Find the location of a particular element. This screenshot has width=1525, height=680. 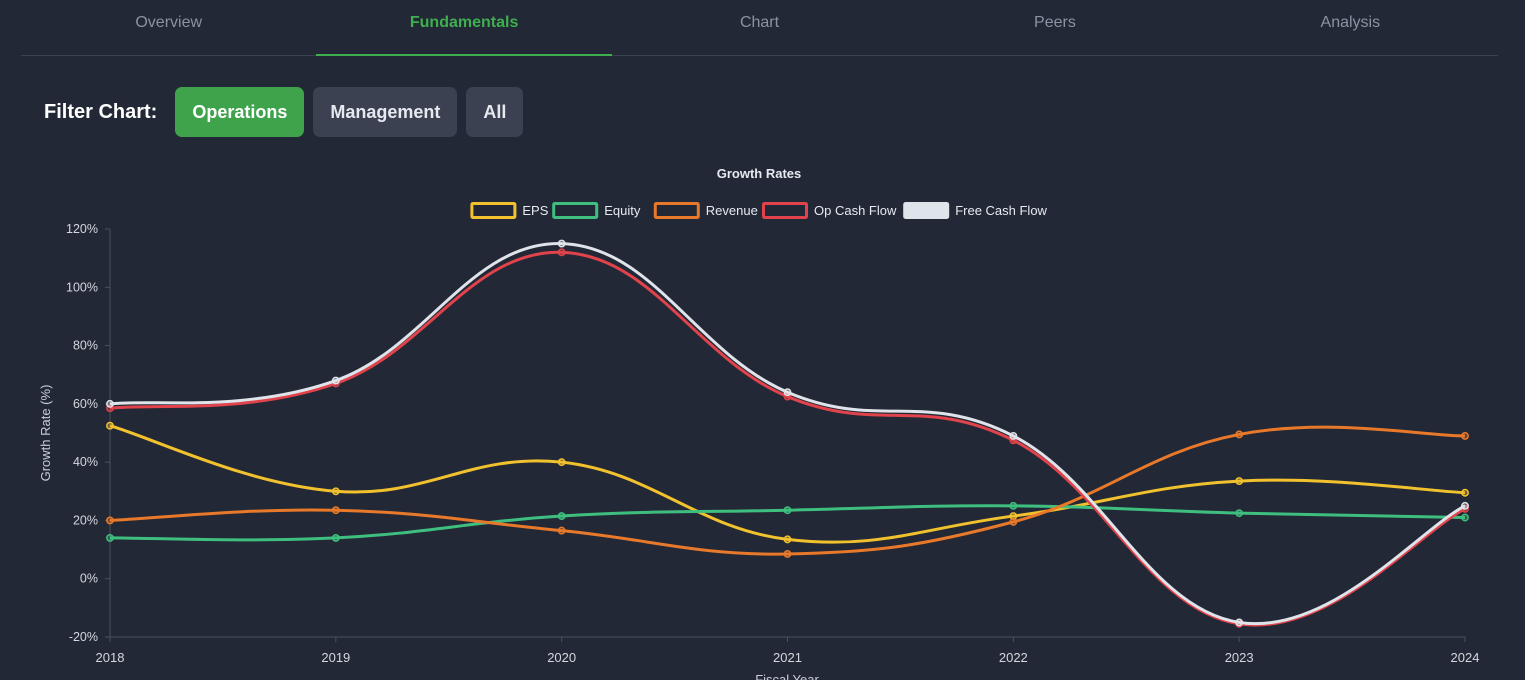

y-axis: 120% 100% 80% 60% 40% 20% 0% -20% is located at coordinates (88, 433).